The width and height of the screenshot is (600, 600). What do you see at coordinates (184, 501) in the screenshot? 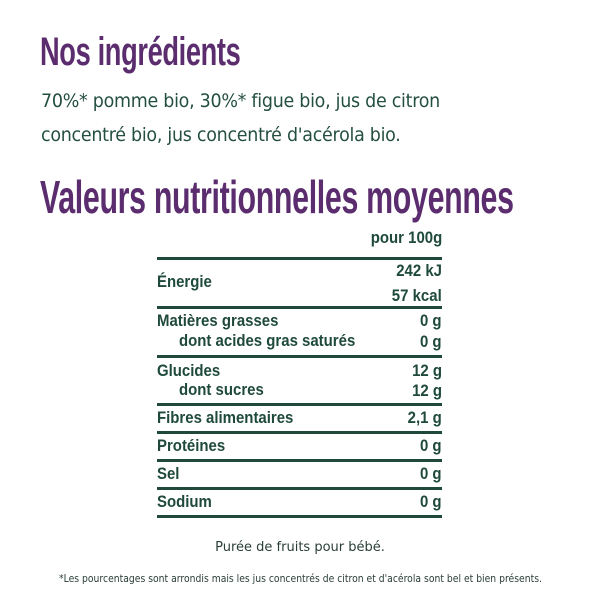
I see `row-label: Sodium` at bounding box center [184, 501].